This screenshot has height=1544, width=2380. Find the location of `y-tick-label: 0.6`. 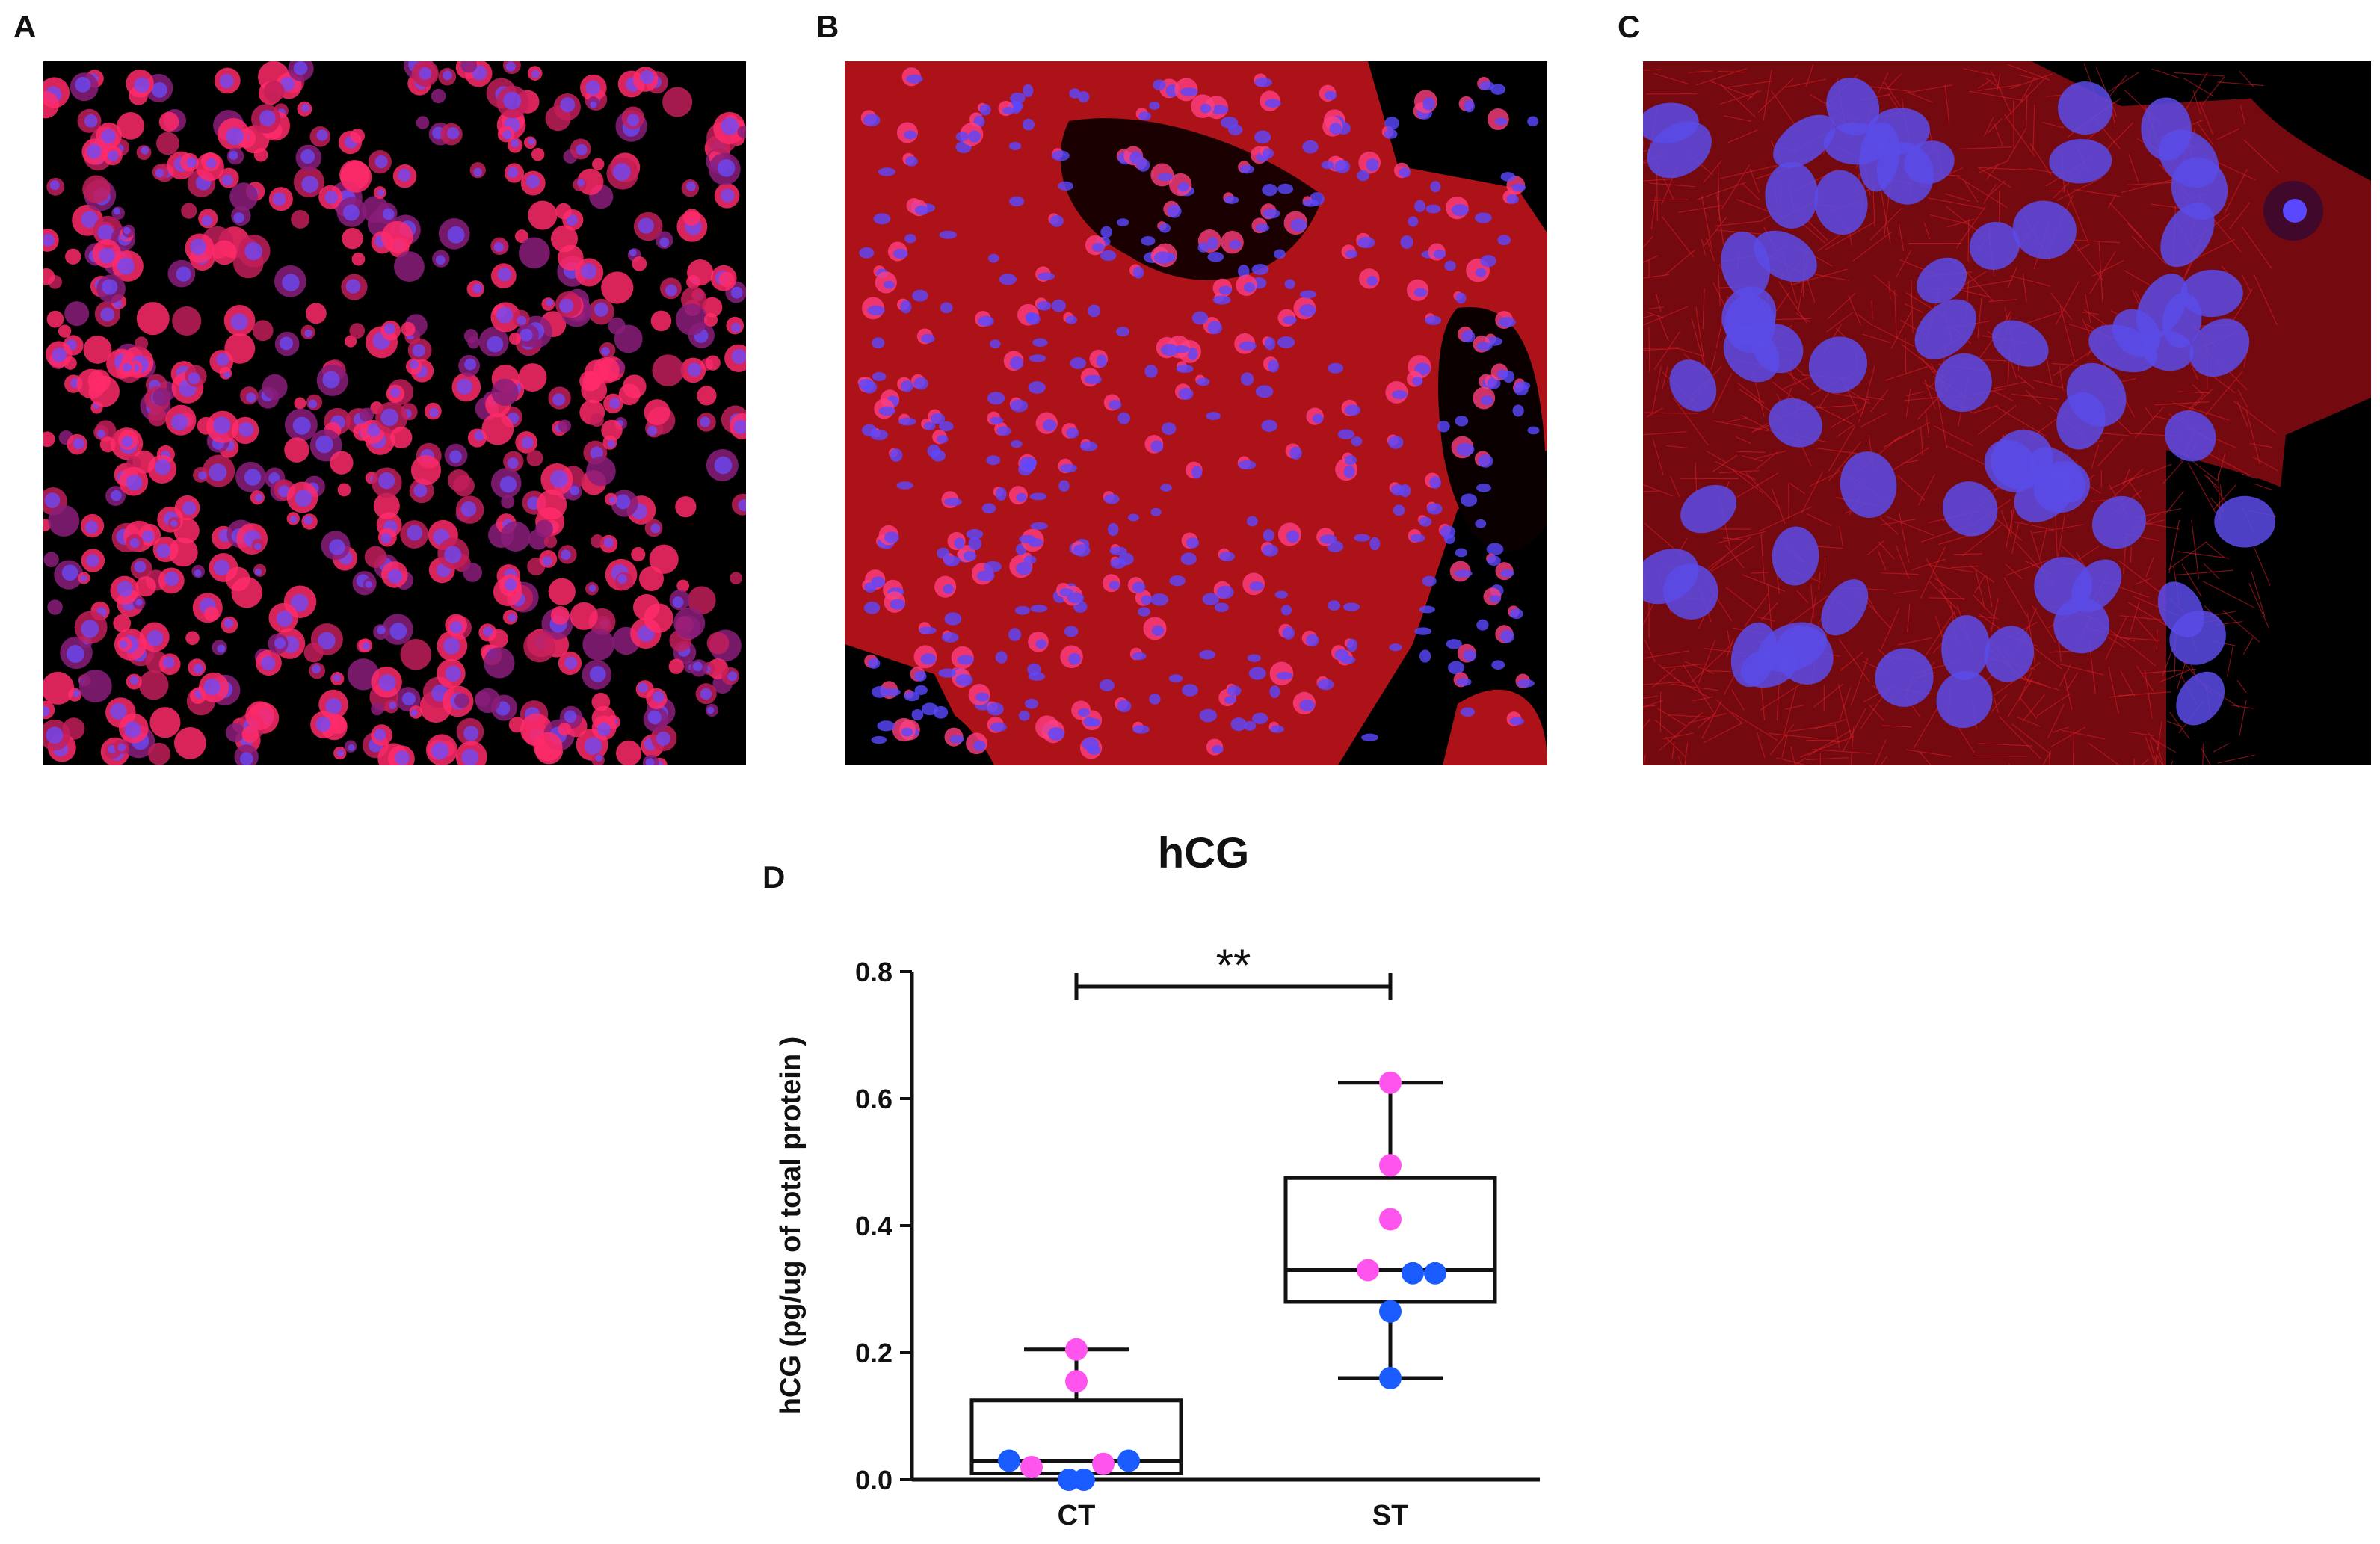

y-tick-label: 0.6 is located at coordinates (873, 1099).